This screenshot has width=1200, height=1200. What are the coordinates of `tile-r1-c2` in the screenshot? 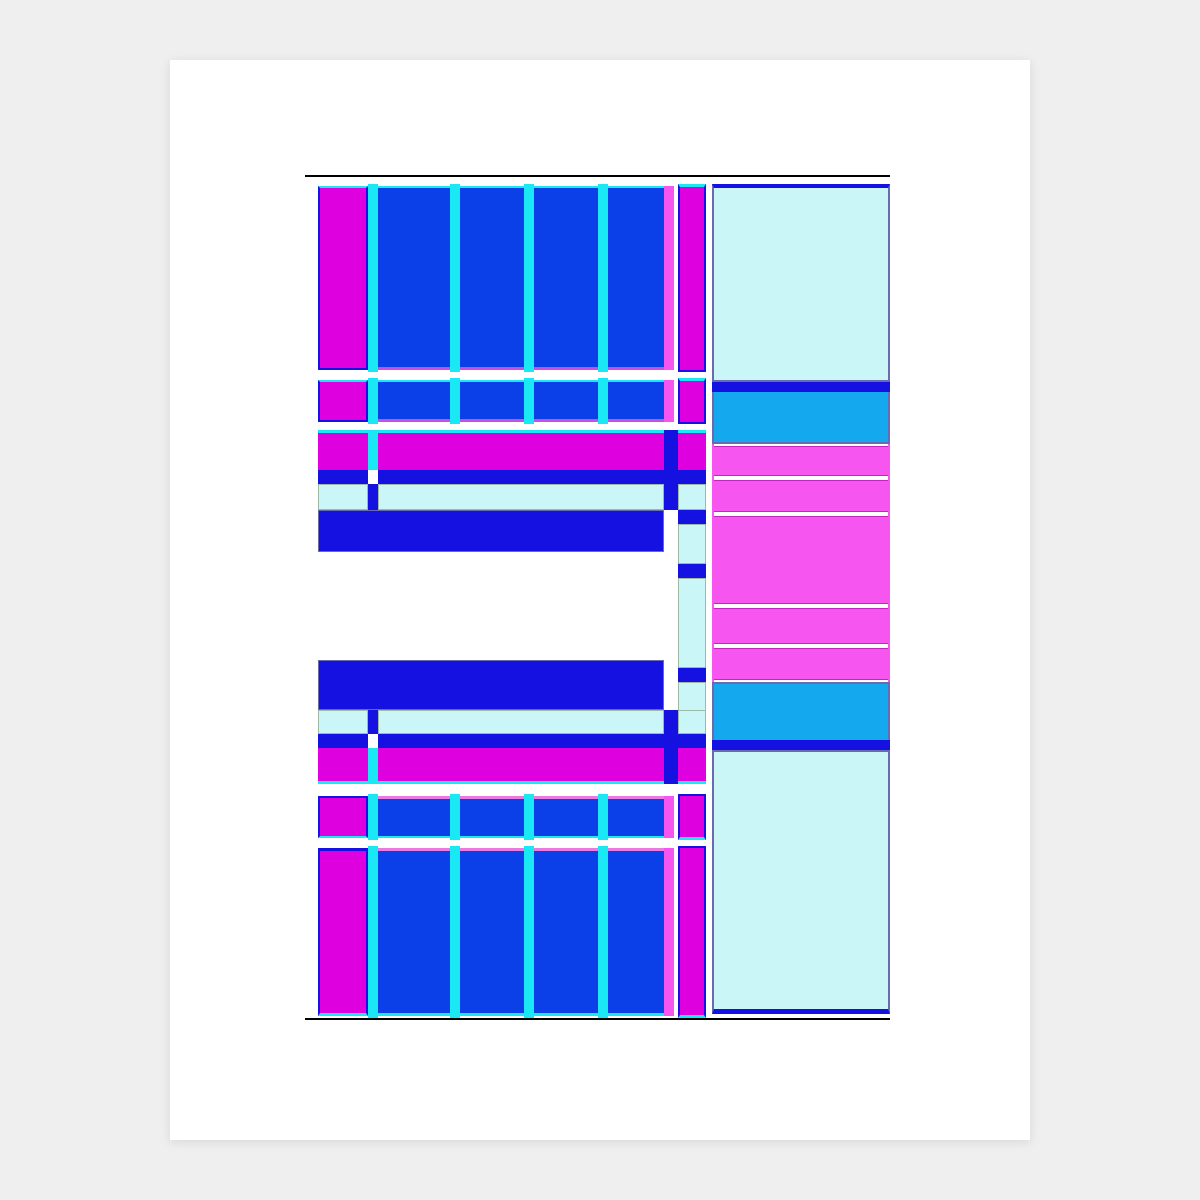 It's located at (414, 278).